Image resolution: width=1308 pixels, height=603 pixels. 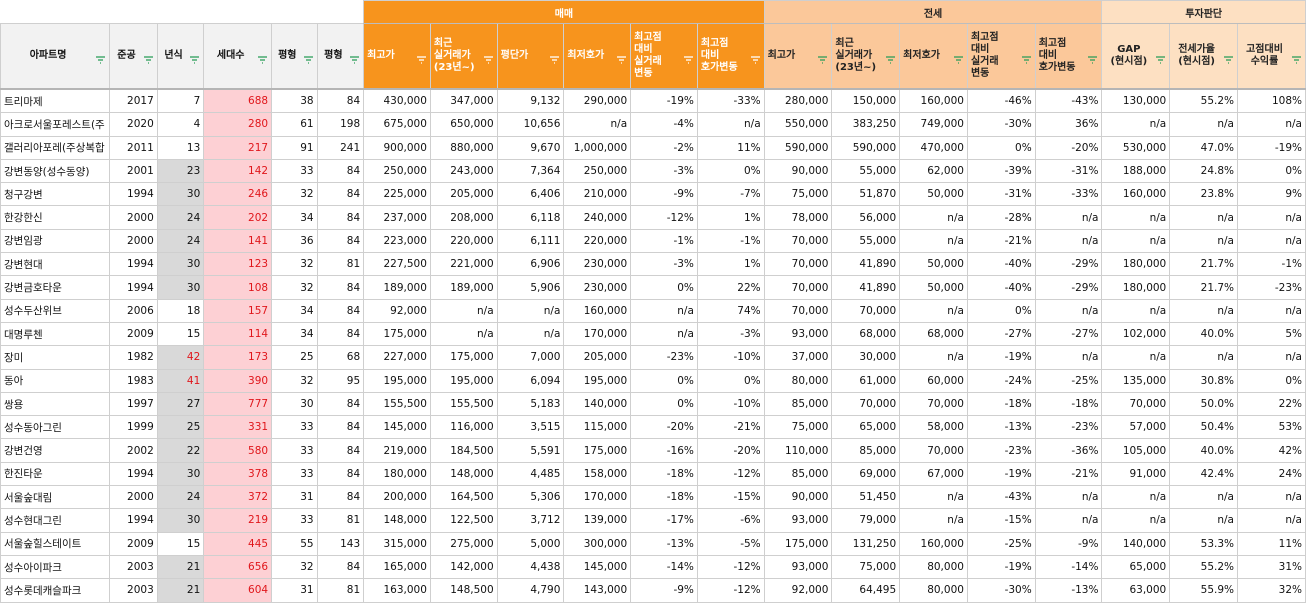 I want to click on cell-jeonse-recent: 65,000, so click(x=866, y=427).